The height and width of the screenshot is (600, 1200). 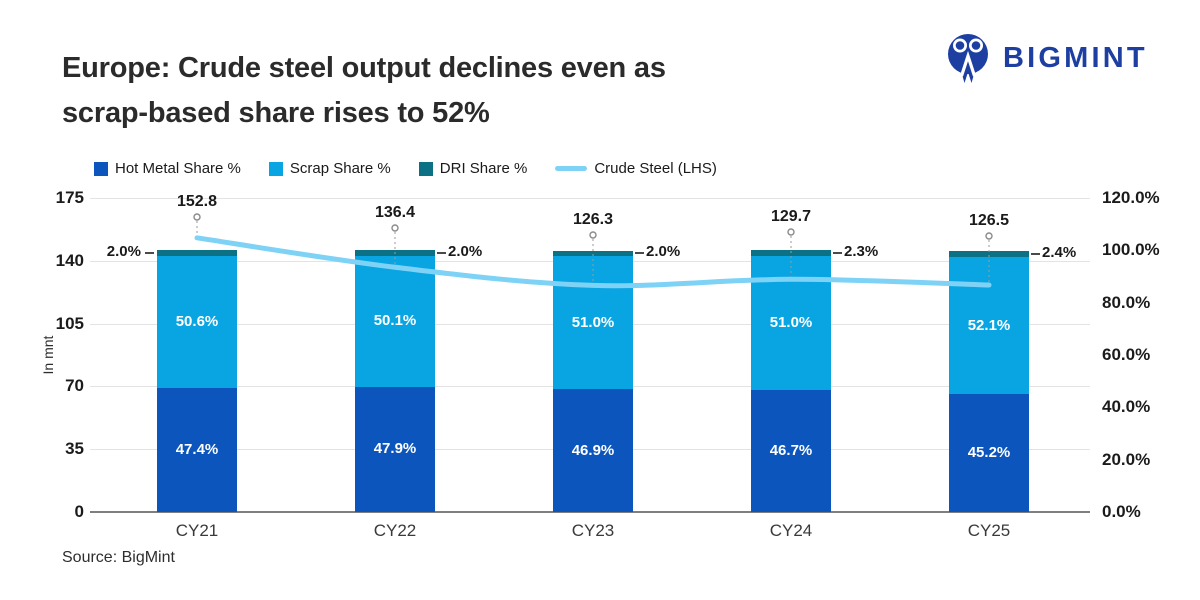 What do you see at coordinates (197, 530) in the screenshot?
I see `x-axis-category-label: CY21` at bounding box center [197, 530].